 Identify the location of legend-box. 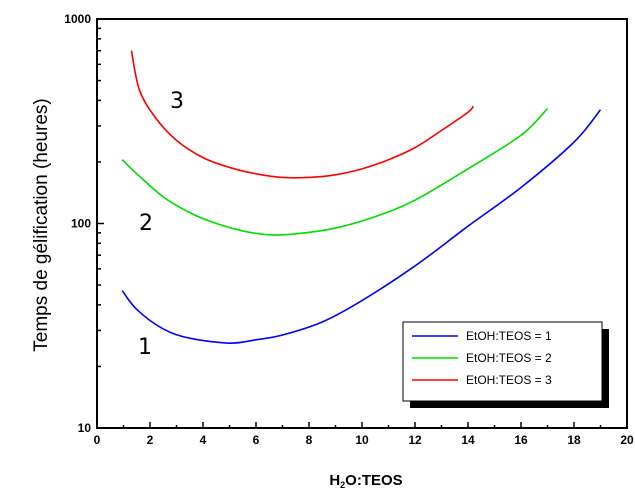
(502, 361).